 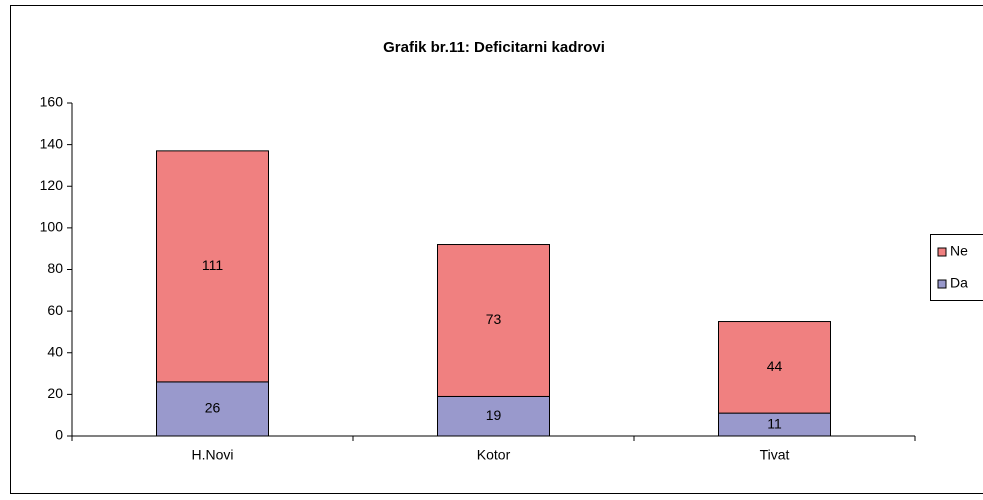 I want to click on y-tick-label: 100, so click(x=52, y=227).